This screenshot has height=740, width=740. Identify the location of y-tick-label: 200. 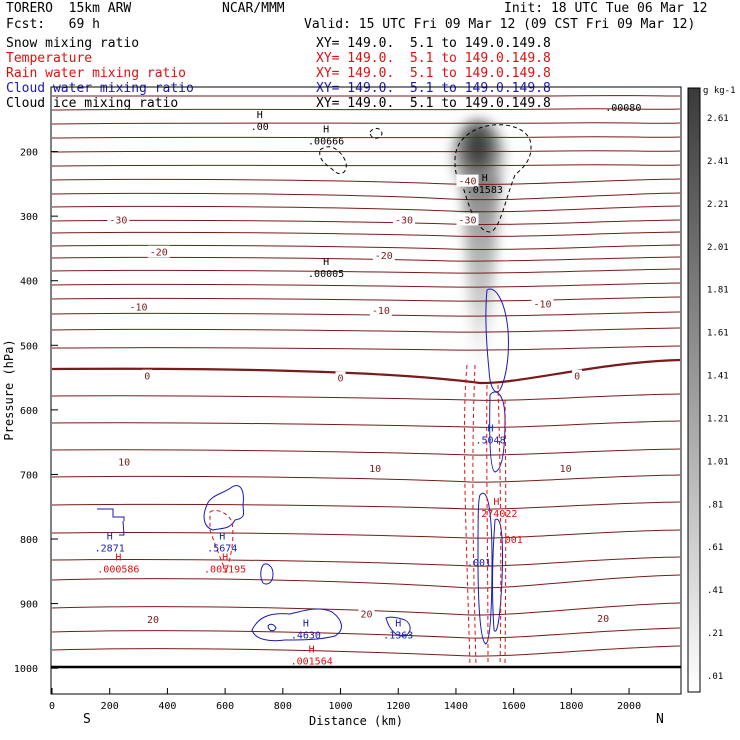
(29, 153).